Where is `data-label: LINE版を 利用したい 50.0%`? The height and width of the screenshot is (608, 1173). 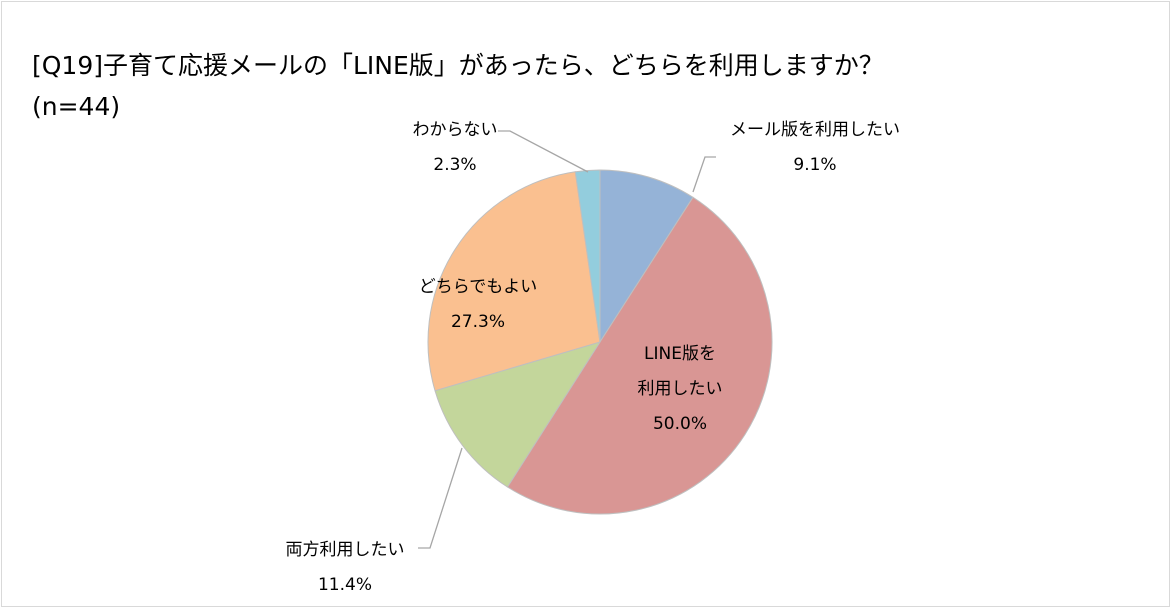
data-label: LINE版を 利用したい 50.0% is located at coordinates (680, 389).